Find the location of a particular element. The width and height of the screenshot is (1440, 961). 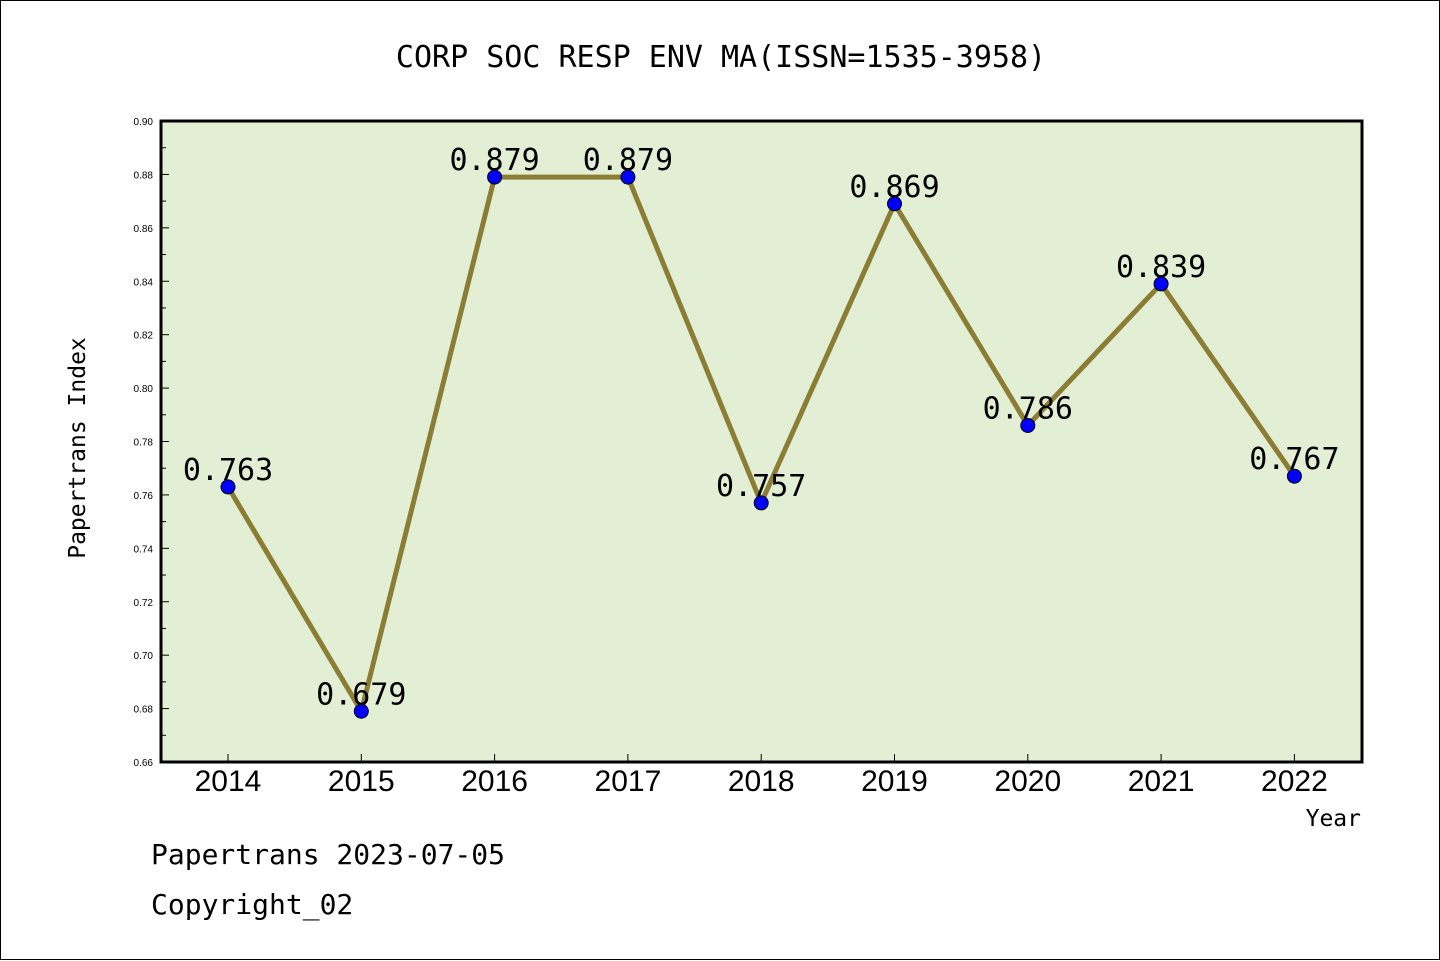

y-tick-label: 0.72 is located at coordinates (144, 603).